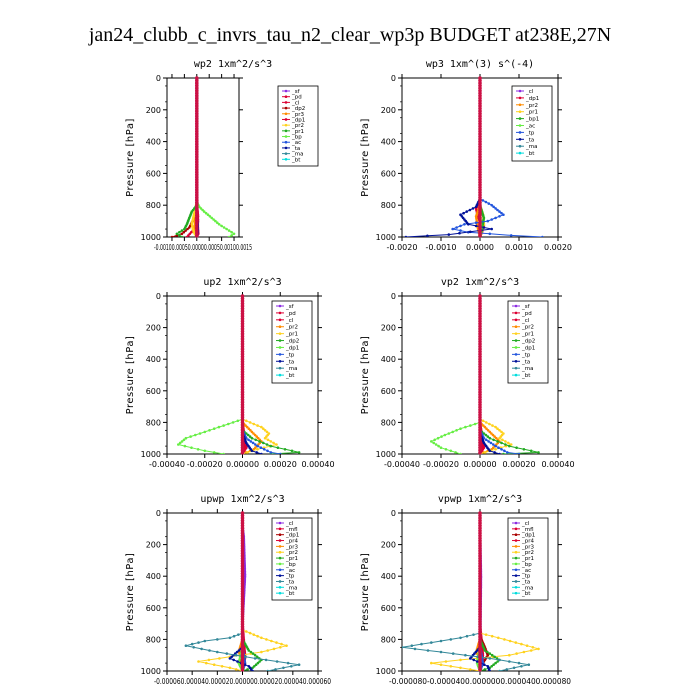  What do you see at coordinates (480, 247) in the screenshot?
I see `x-tick-label: 0.0000` at bounding box center [480, 247].